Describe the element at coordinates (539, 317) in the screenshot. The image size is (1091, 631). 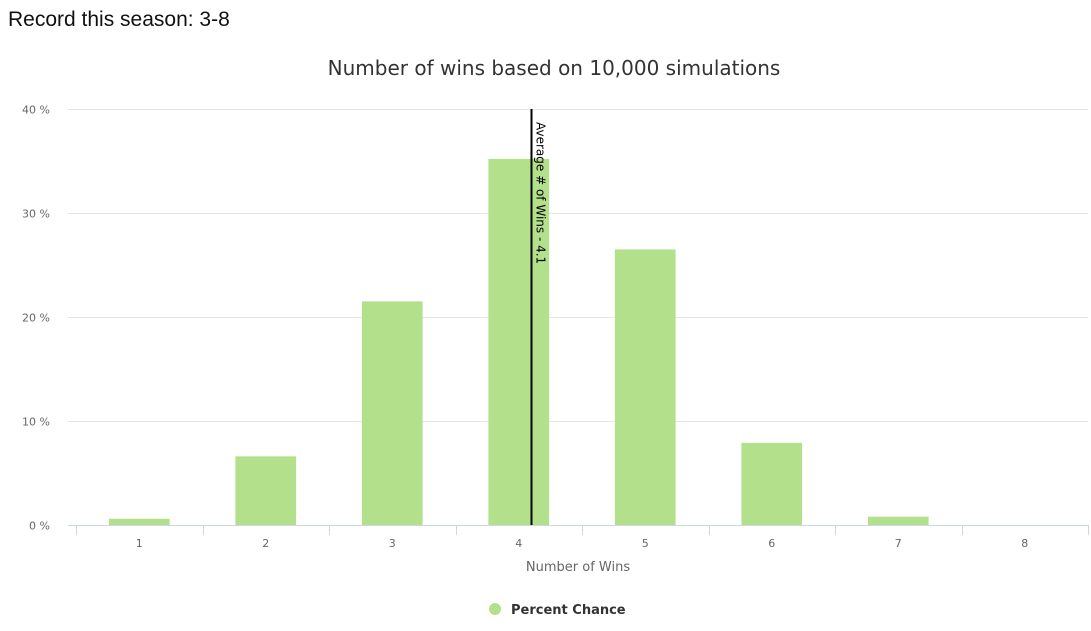
I see `average-reference-line: Average # of Wins - 4.1` at that location.